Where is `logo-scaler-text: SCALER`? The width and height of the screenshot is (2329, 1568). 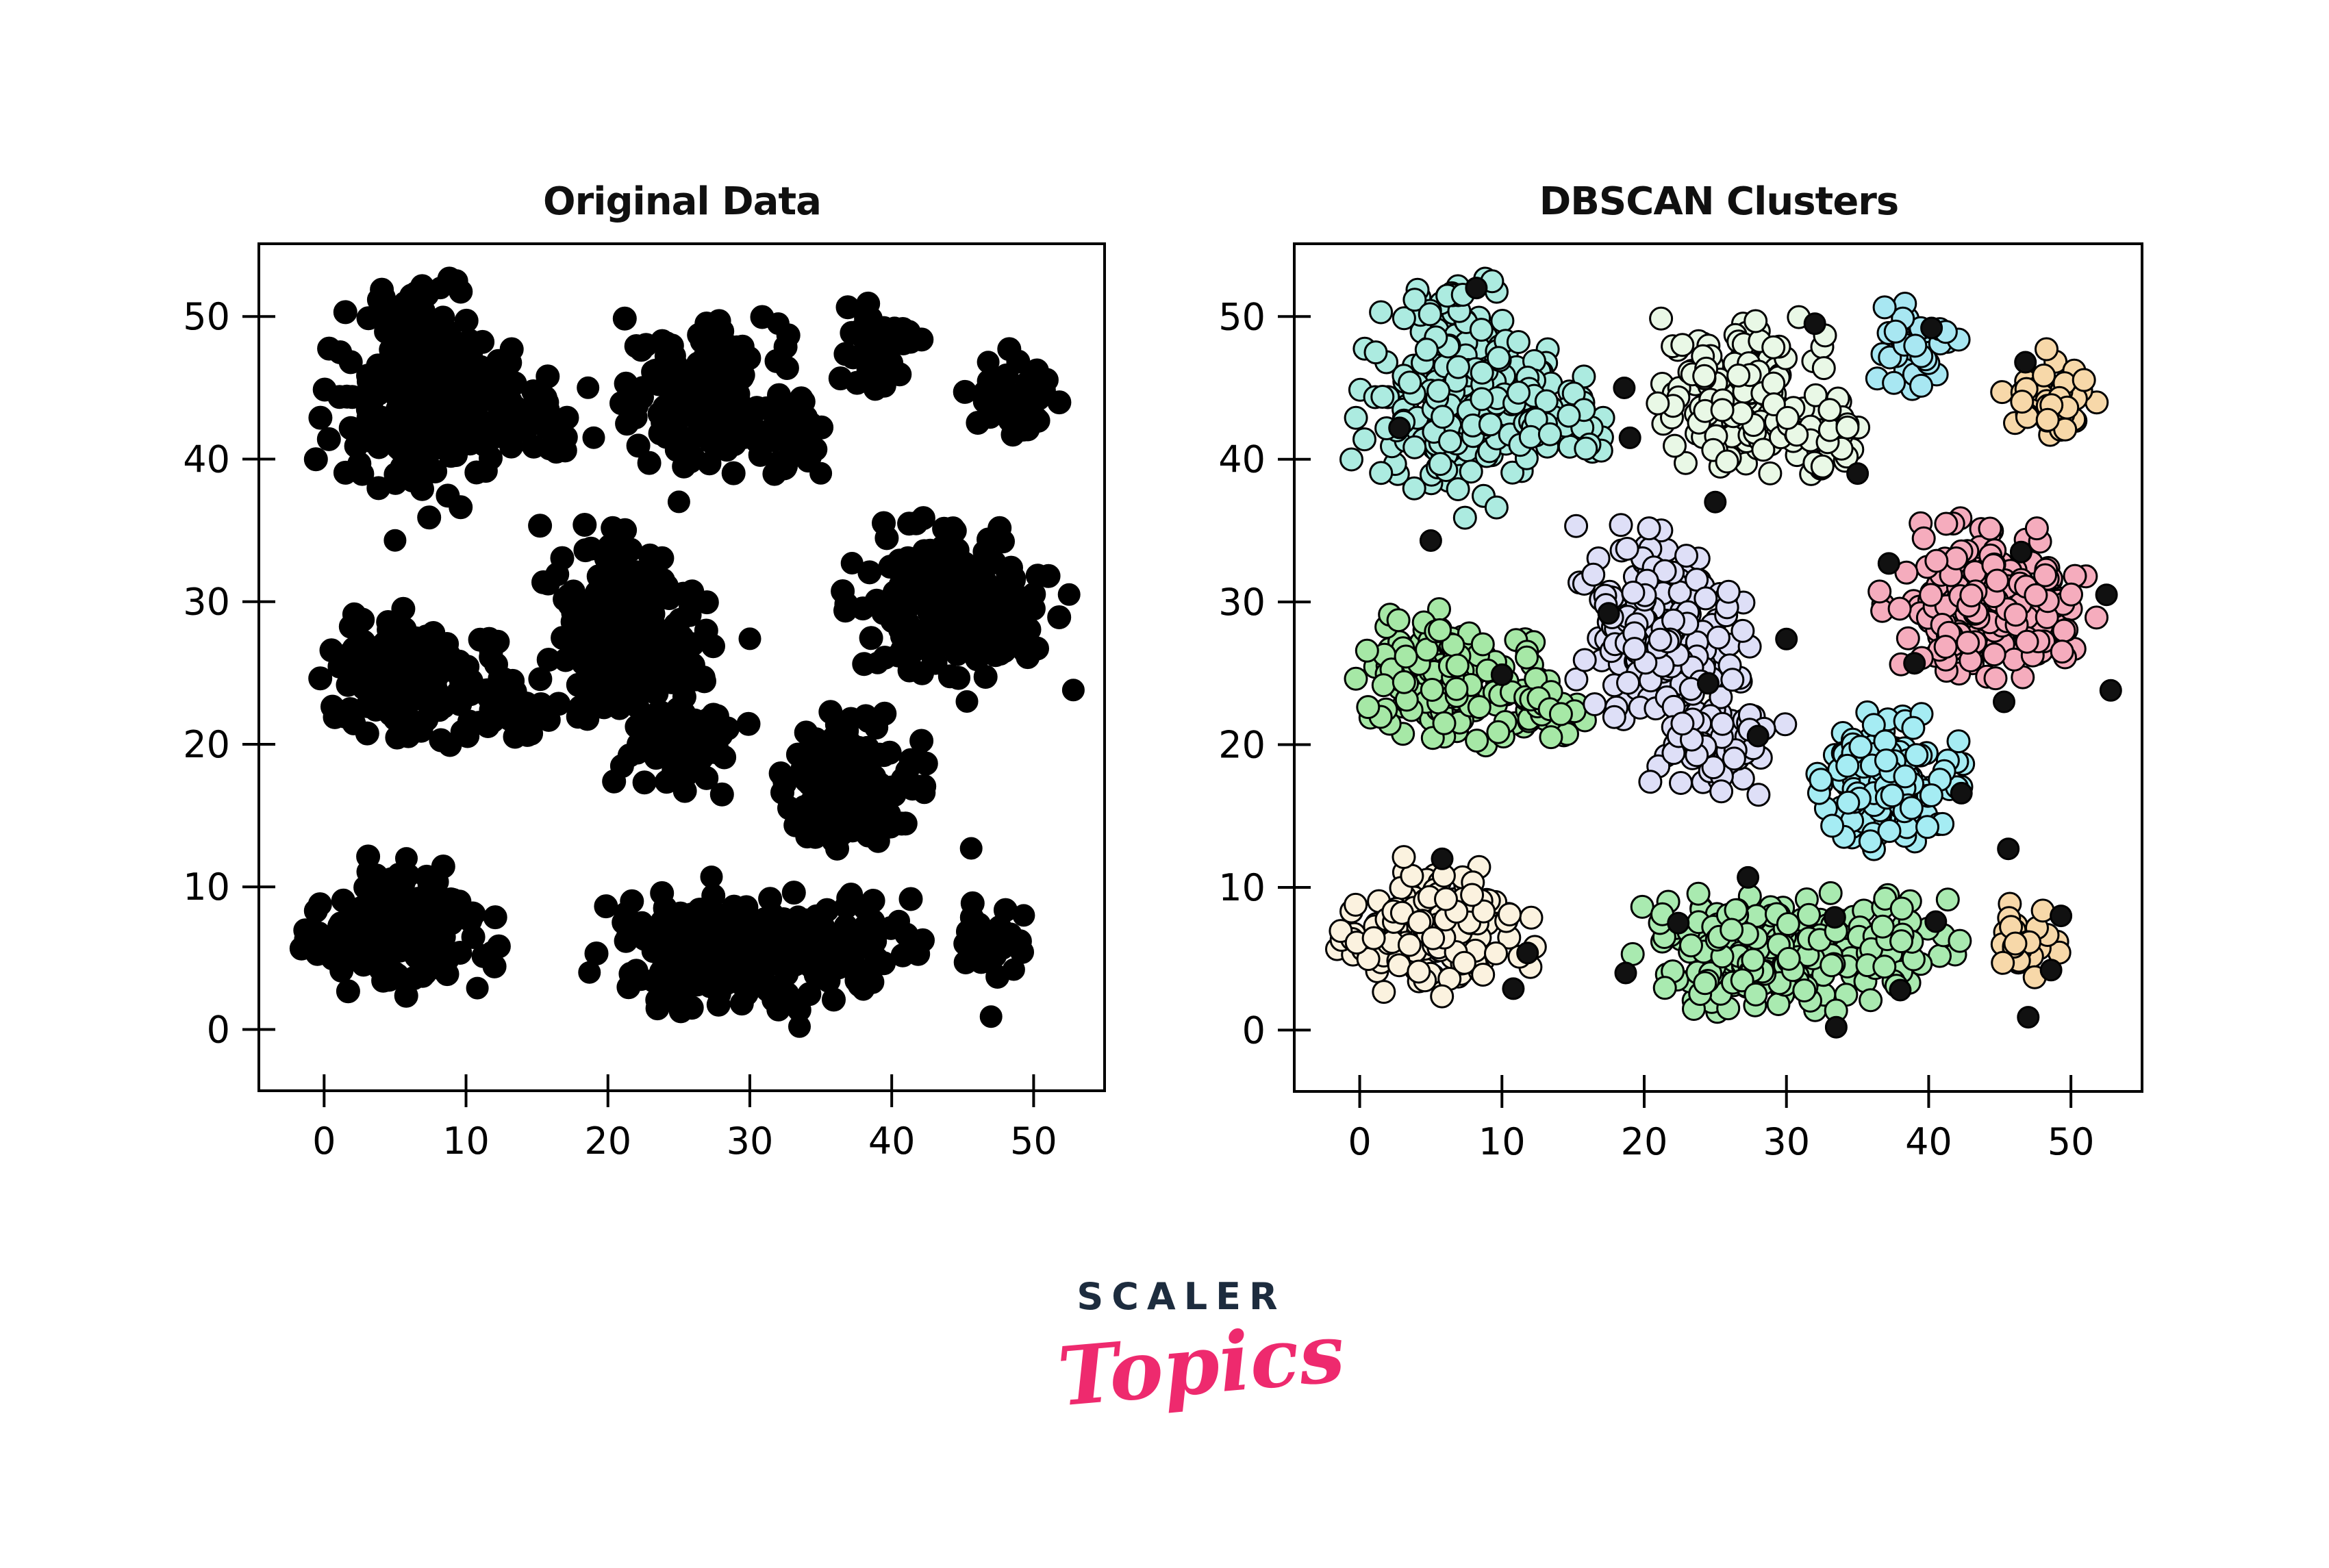 logo-scaler-text: SCALER is located at coordinates (1181, 1296).